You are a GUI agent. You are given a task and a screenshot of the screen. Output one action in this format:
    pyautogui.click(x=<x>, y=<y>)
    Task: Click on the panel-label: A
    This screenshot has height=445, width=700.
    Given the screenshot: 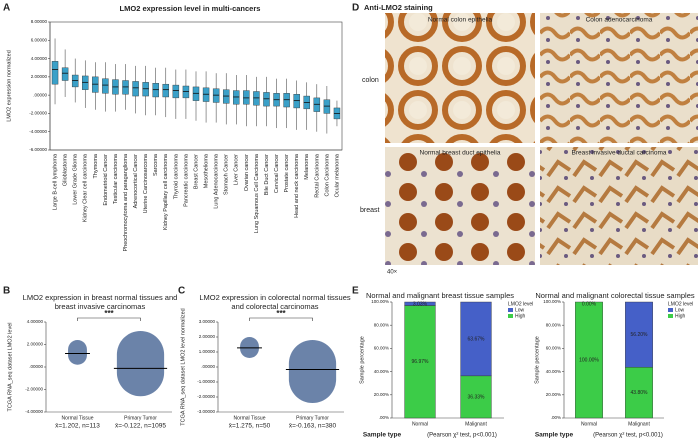 What is the action you would take?
    pyautogui.click(x=6, y=8)
    